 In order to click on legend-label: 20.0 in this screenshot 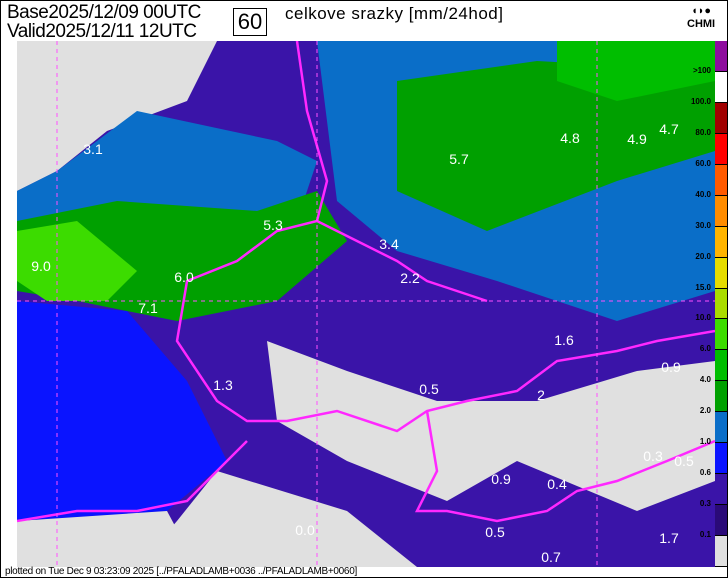, I will do `click(703, 256)`.